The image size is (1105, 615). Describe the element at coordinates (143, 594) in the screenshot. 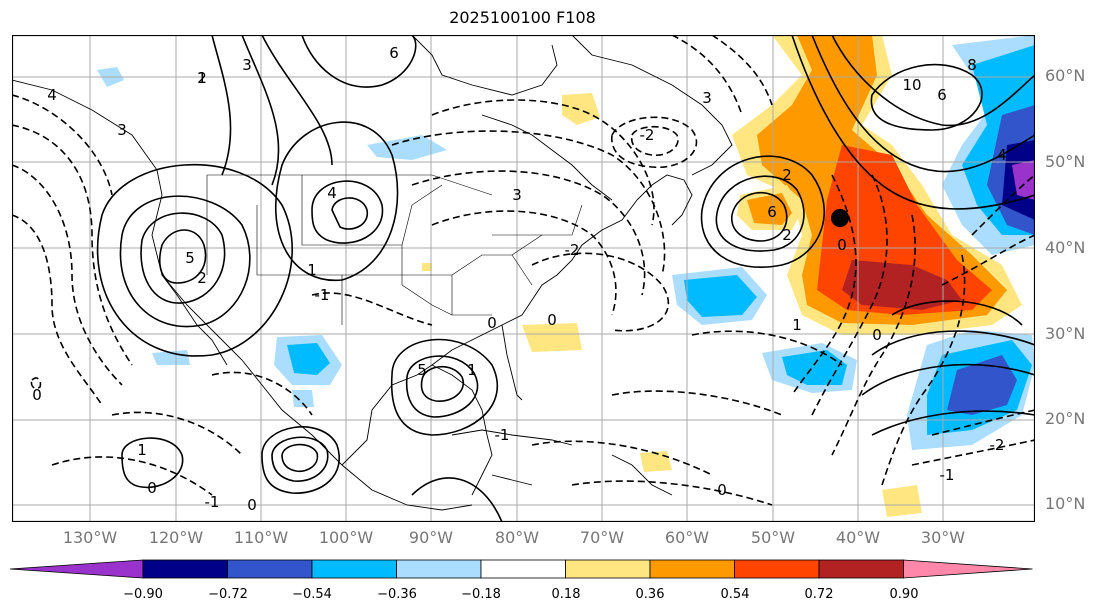

I see `colorbar-tick: −0.90` at that location.